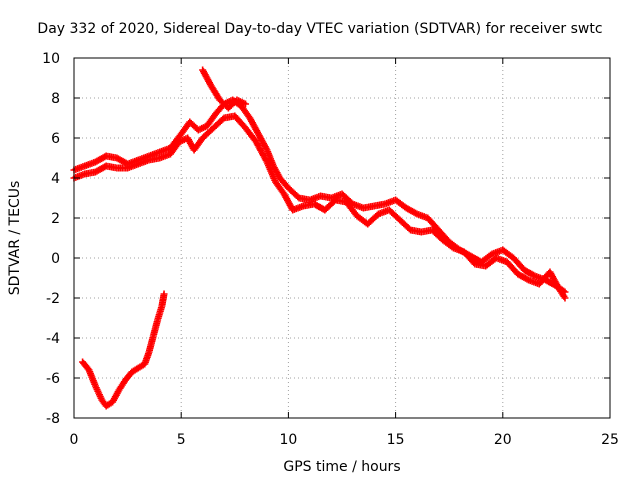 The width and height of the screenshot is (640, 480). Describe the element at coordinates (123, 350) in the screenshot. I see `swtc-negative-arc` at that location.